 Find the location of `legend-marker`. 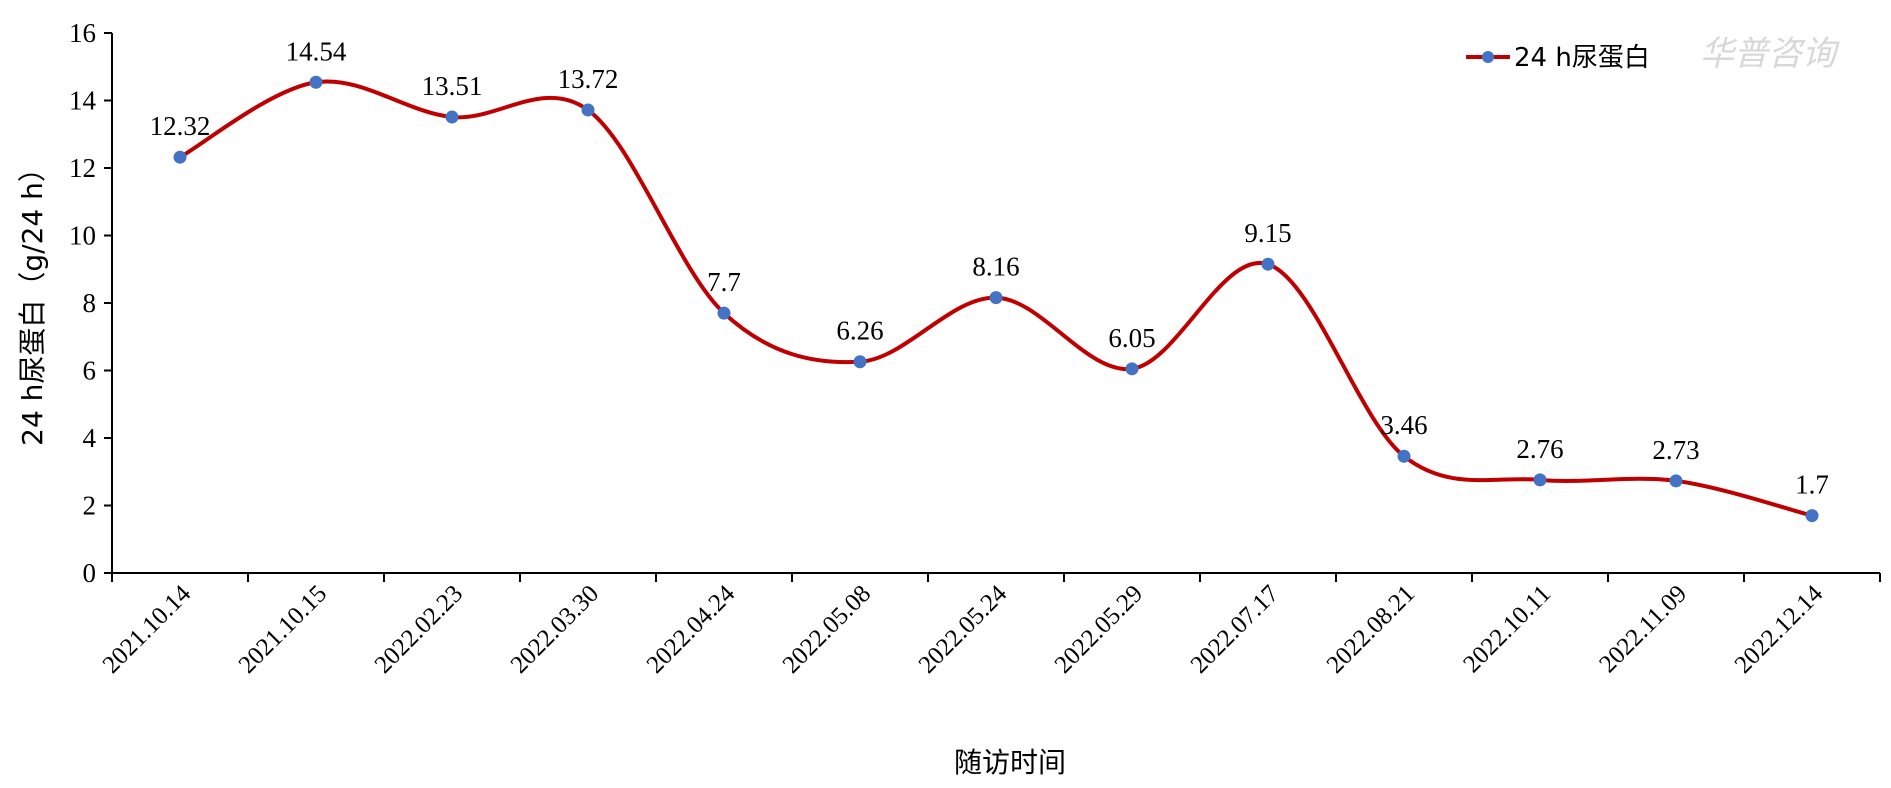

legend-marker is located at coordinates (1488, 57).